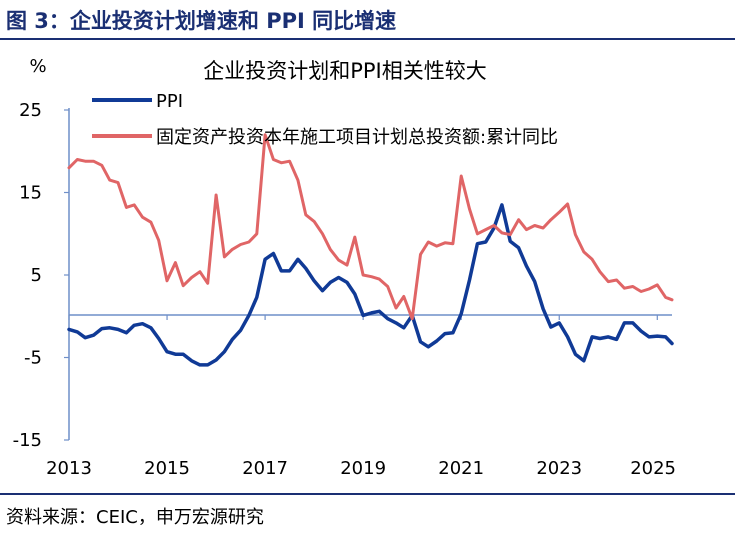  I want to click on x-tick-label: 2017, so click(265, 468).